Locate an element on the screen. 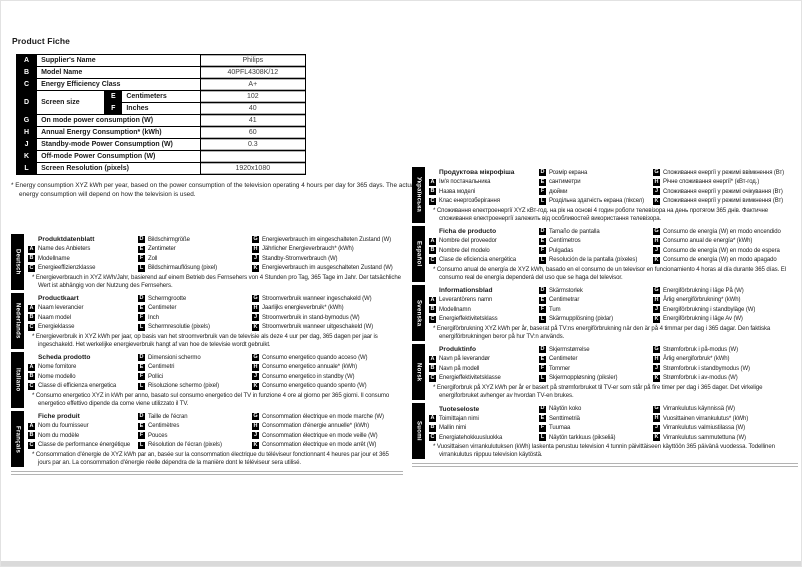  spec-label: Mallin nimi is located at coordinates (453, 428).